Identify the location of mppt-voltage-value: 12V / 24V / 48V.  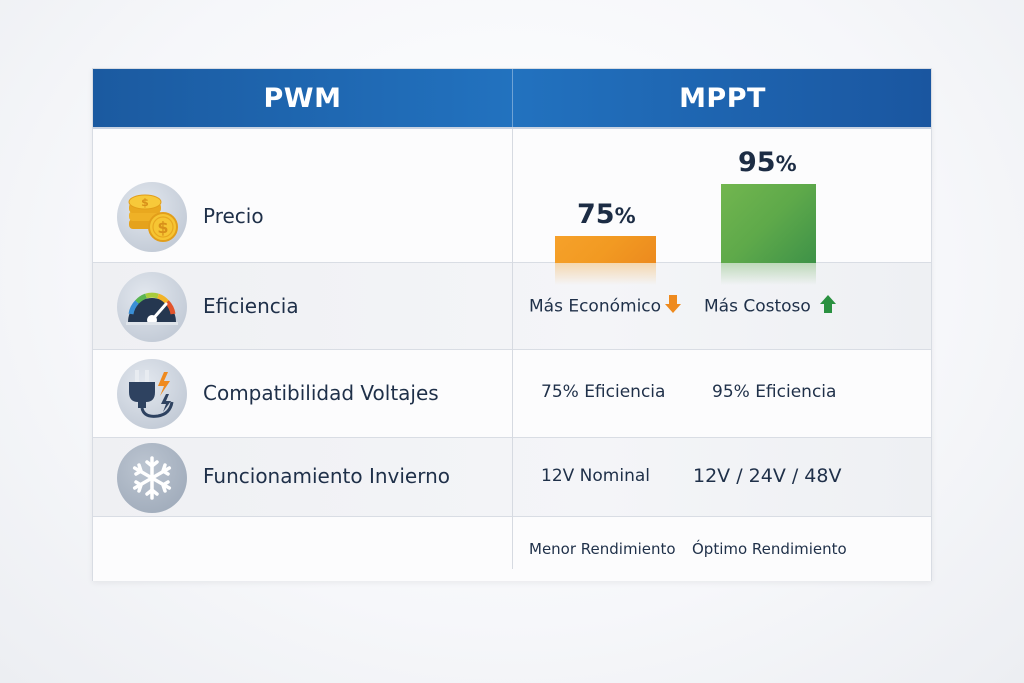
(767, 476).